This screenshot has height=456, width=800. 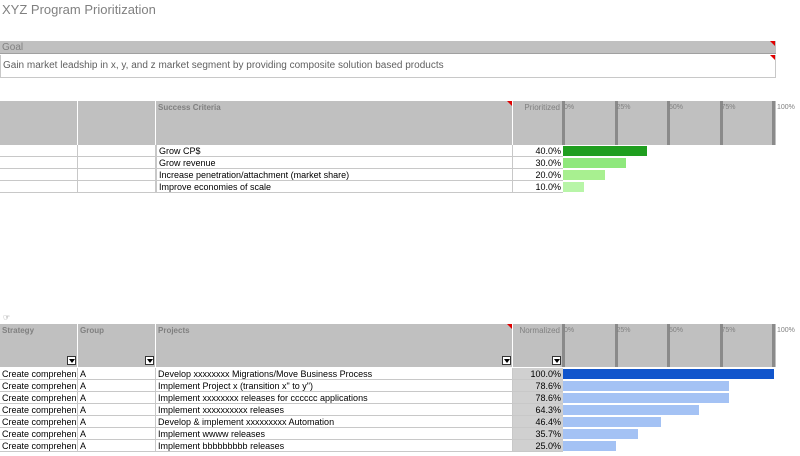 What do you see at coordinates (728, 330) in the screenshot?
I see `projects-tick-label: 75%` at bounding box center [728, 330].